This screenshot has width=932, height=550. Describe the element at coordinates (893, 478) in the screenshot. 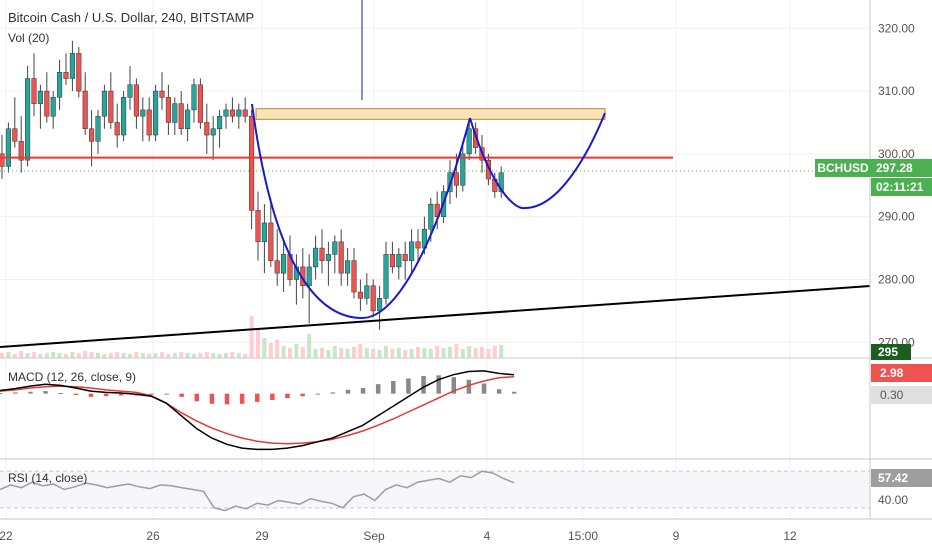

I see `rsi-value: 57.42` at that location.